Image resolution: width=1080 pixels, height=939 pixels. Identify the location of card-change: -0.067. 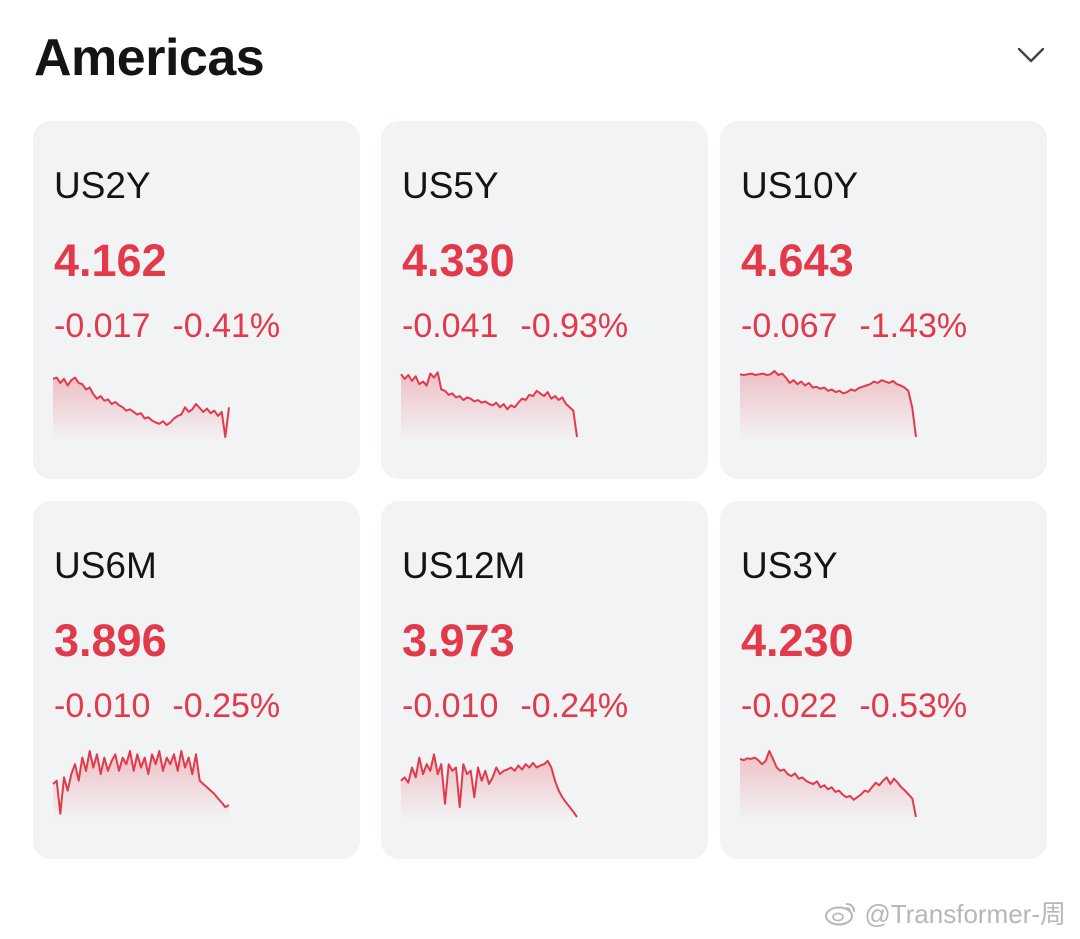
(789, 326).